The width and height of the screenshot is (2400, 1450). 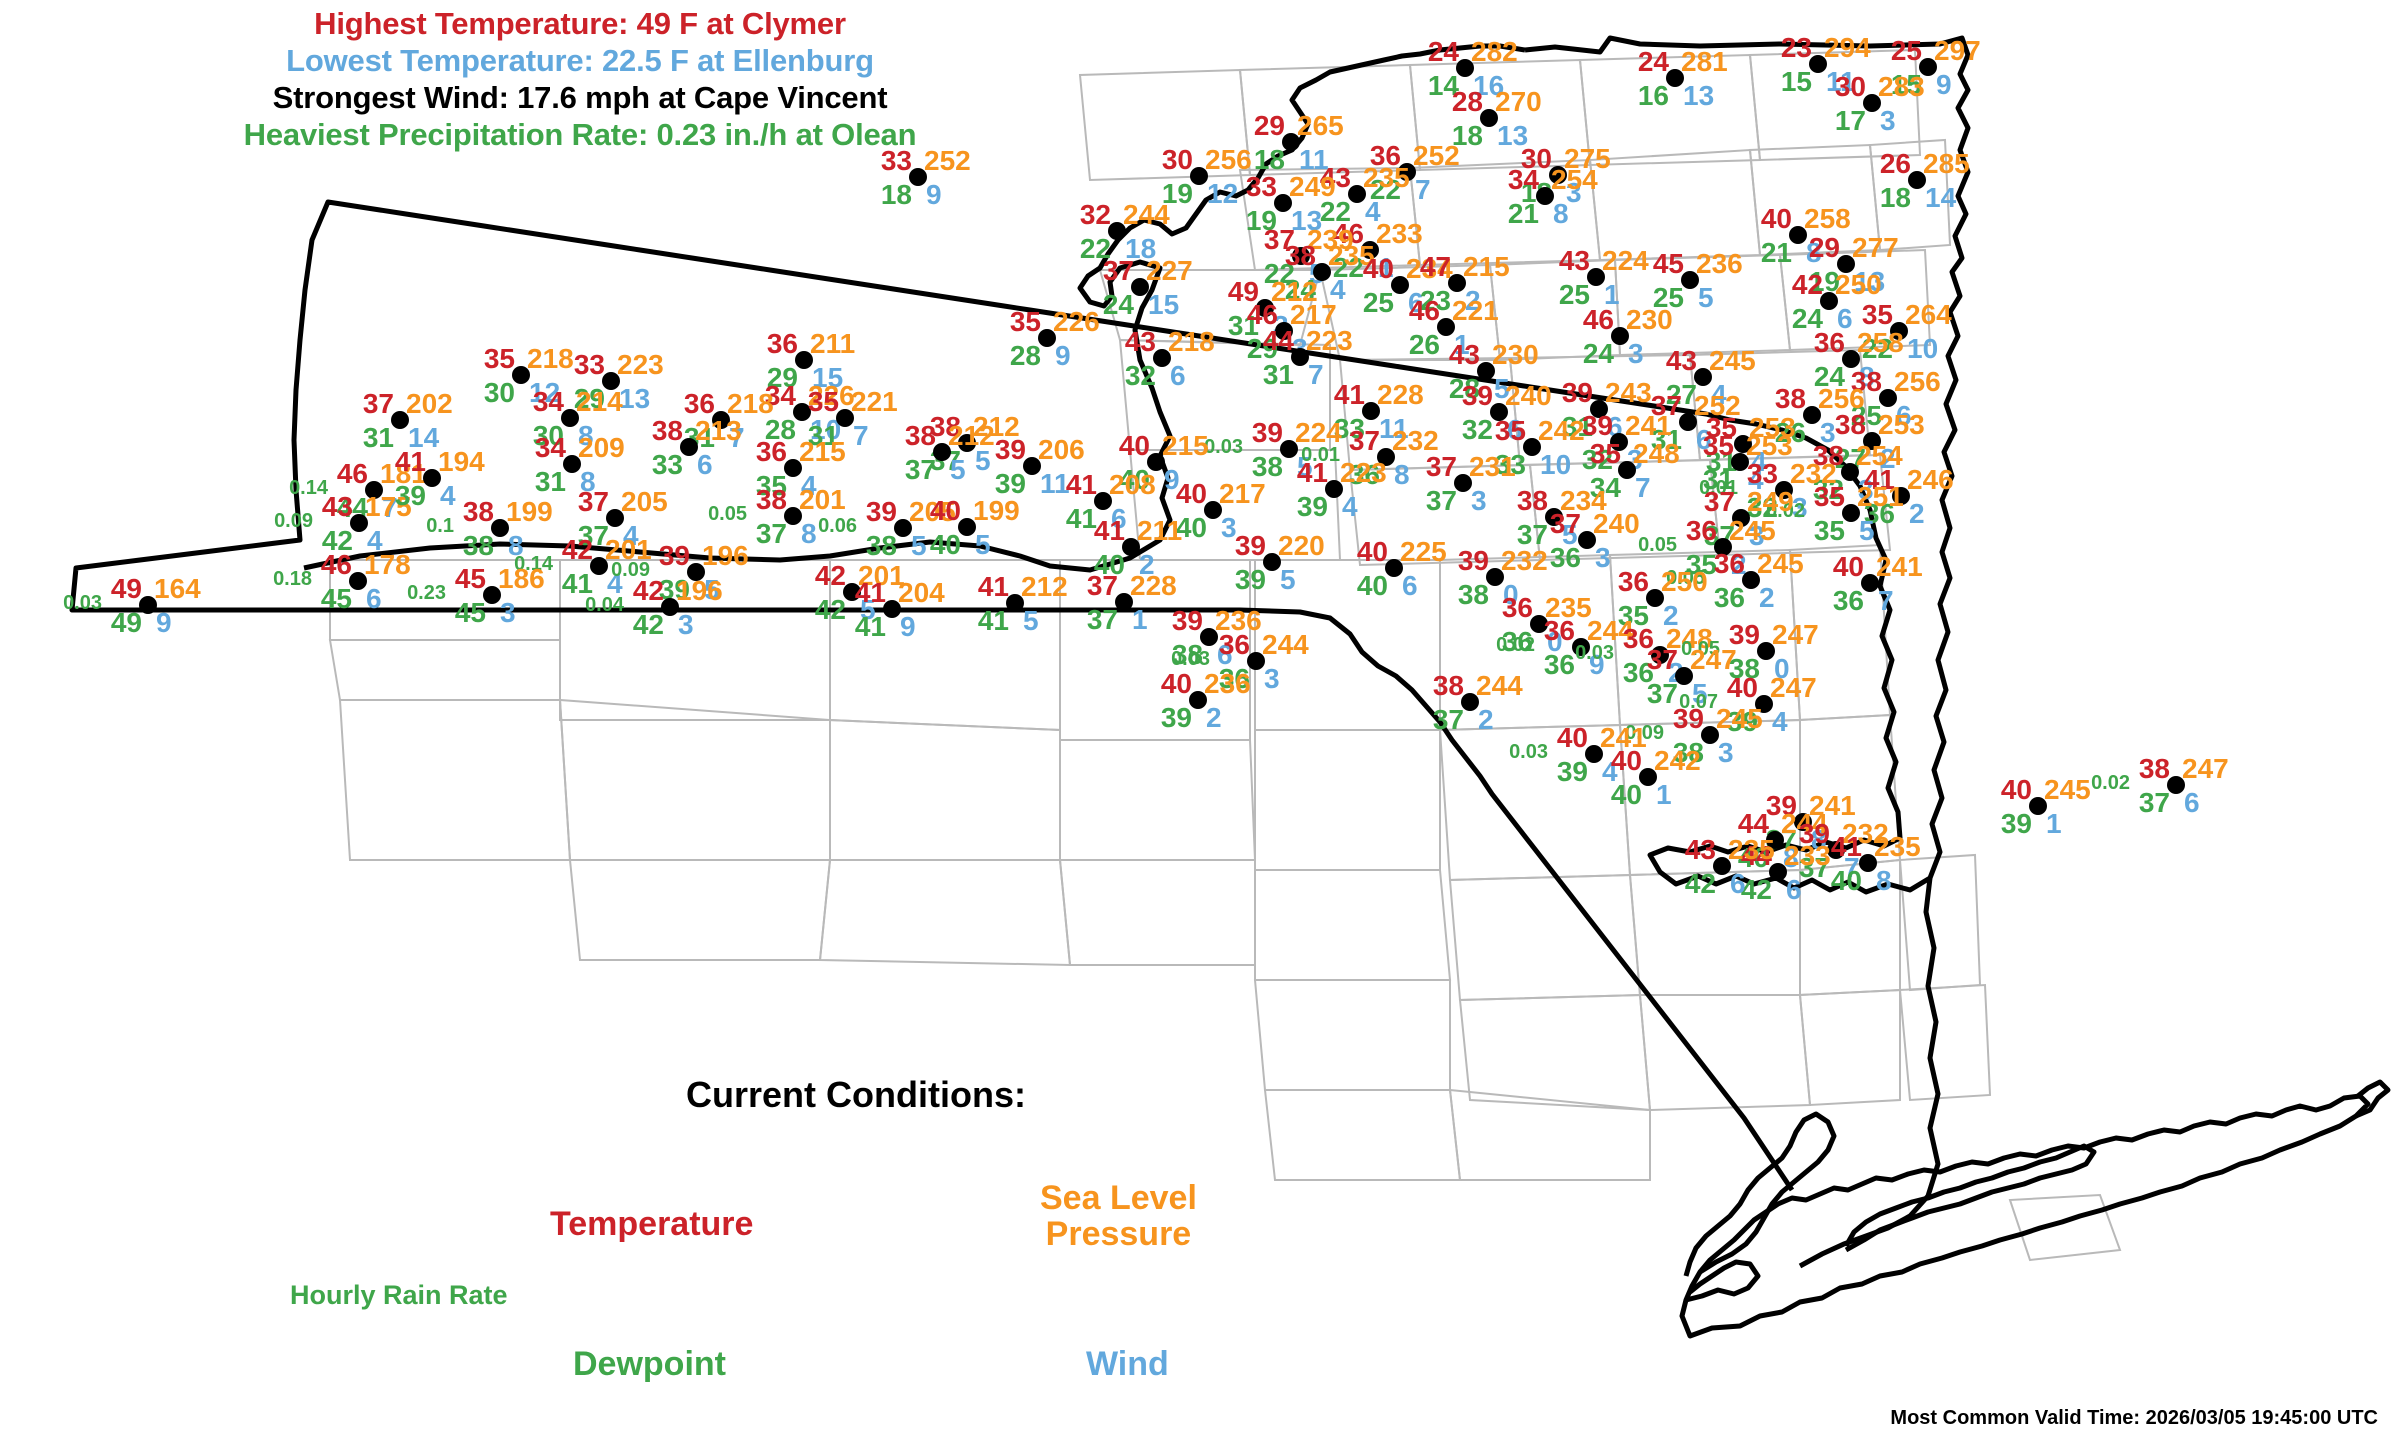 What do you see at coordinates (1423, 551) in the screenshot?
I see `station-sea-level-pressure: 225` at bounding box center [1423, 551].